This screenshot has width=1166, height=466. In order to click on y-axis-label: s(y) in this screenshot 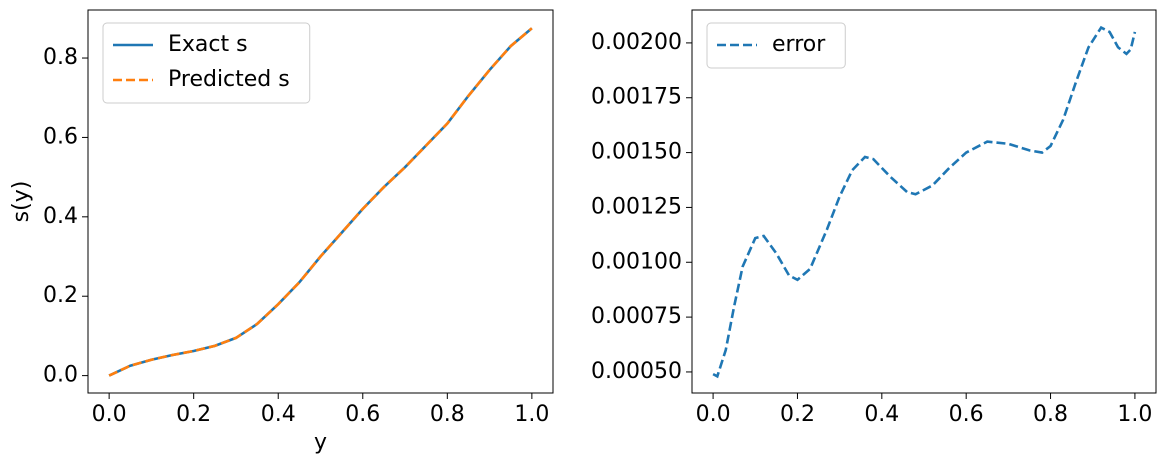, I will do `click(21, 202)`.